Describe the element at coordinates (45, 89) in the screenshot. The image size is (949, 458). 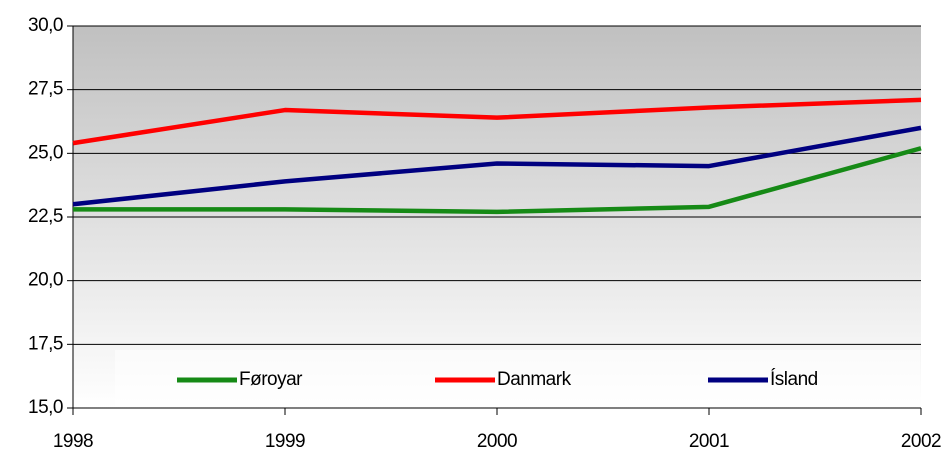
I see `y-tick-label: 27,5` at that location.